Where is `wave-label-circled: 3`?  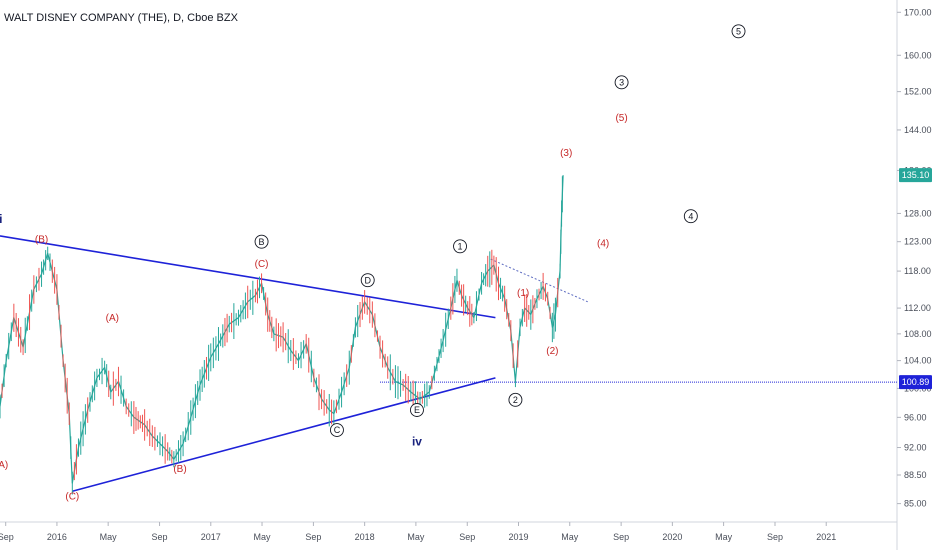
wave-label-circled: 3 is located at coordinates (621, 83).